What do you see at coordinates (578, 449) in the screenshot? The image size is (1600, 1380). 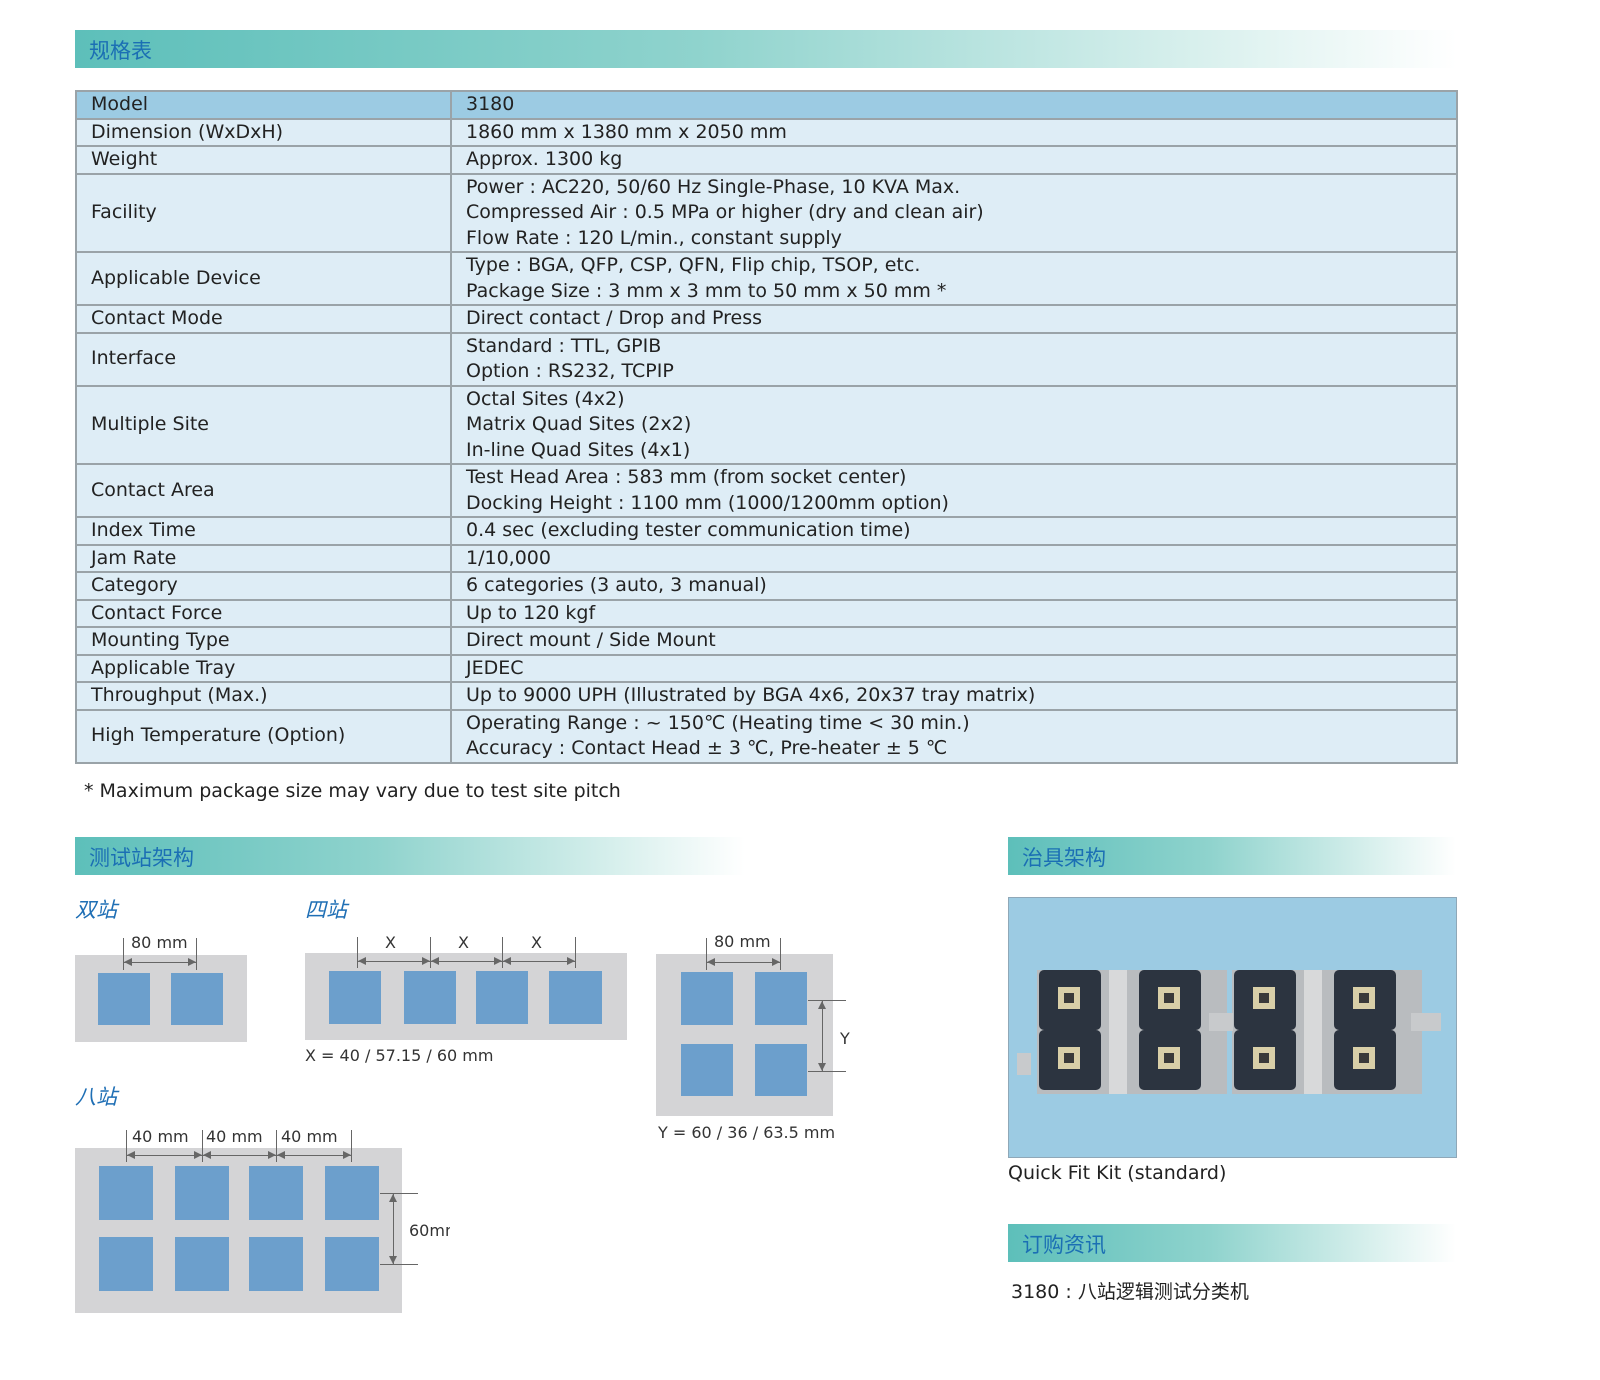 I see `spec-value-line: In-line Quad Sites (4x1)` at bounding box center [578, 449].